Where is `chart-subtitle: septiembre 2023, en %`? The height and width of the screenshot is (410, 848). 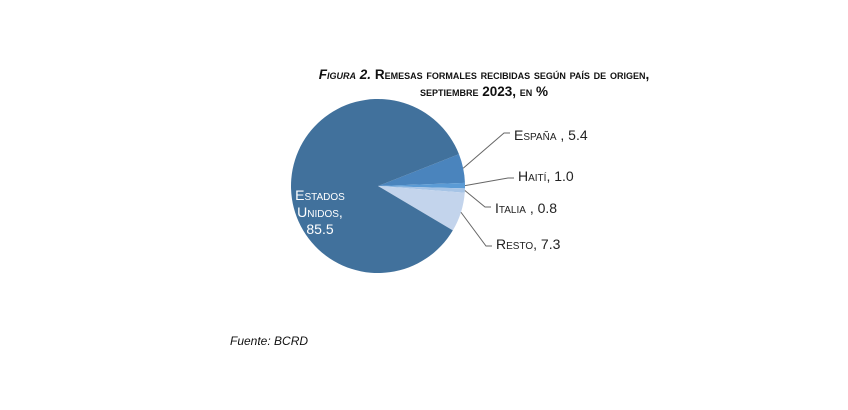 chart-subtitle: septiembre 2023, en % is located at coordinates (484, 91).